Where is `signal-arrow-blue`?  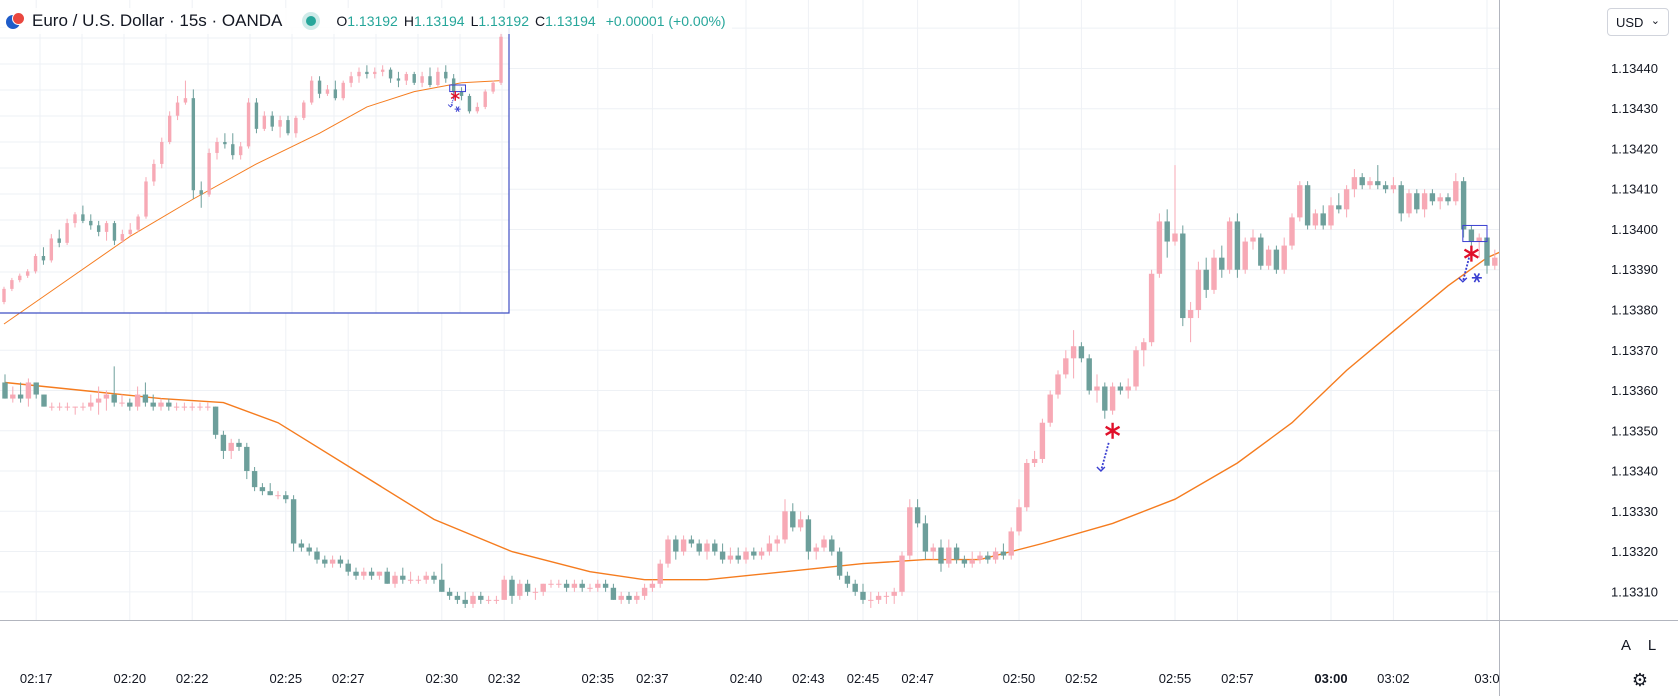 signal-arrow-blue is located at coordinates (1105, 457).